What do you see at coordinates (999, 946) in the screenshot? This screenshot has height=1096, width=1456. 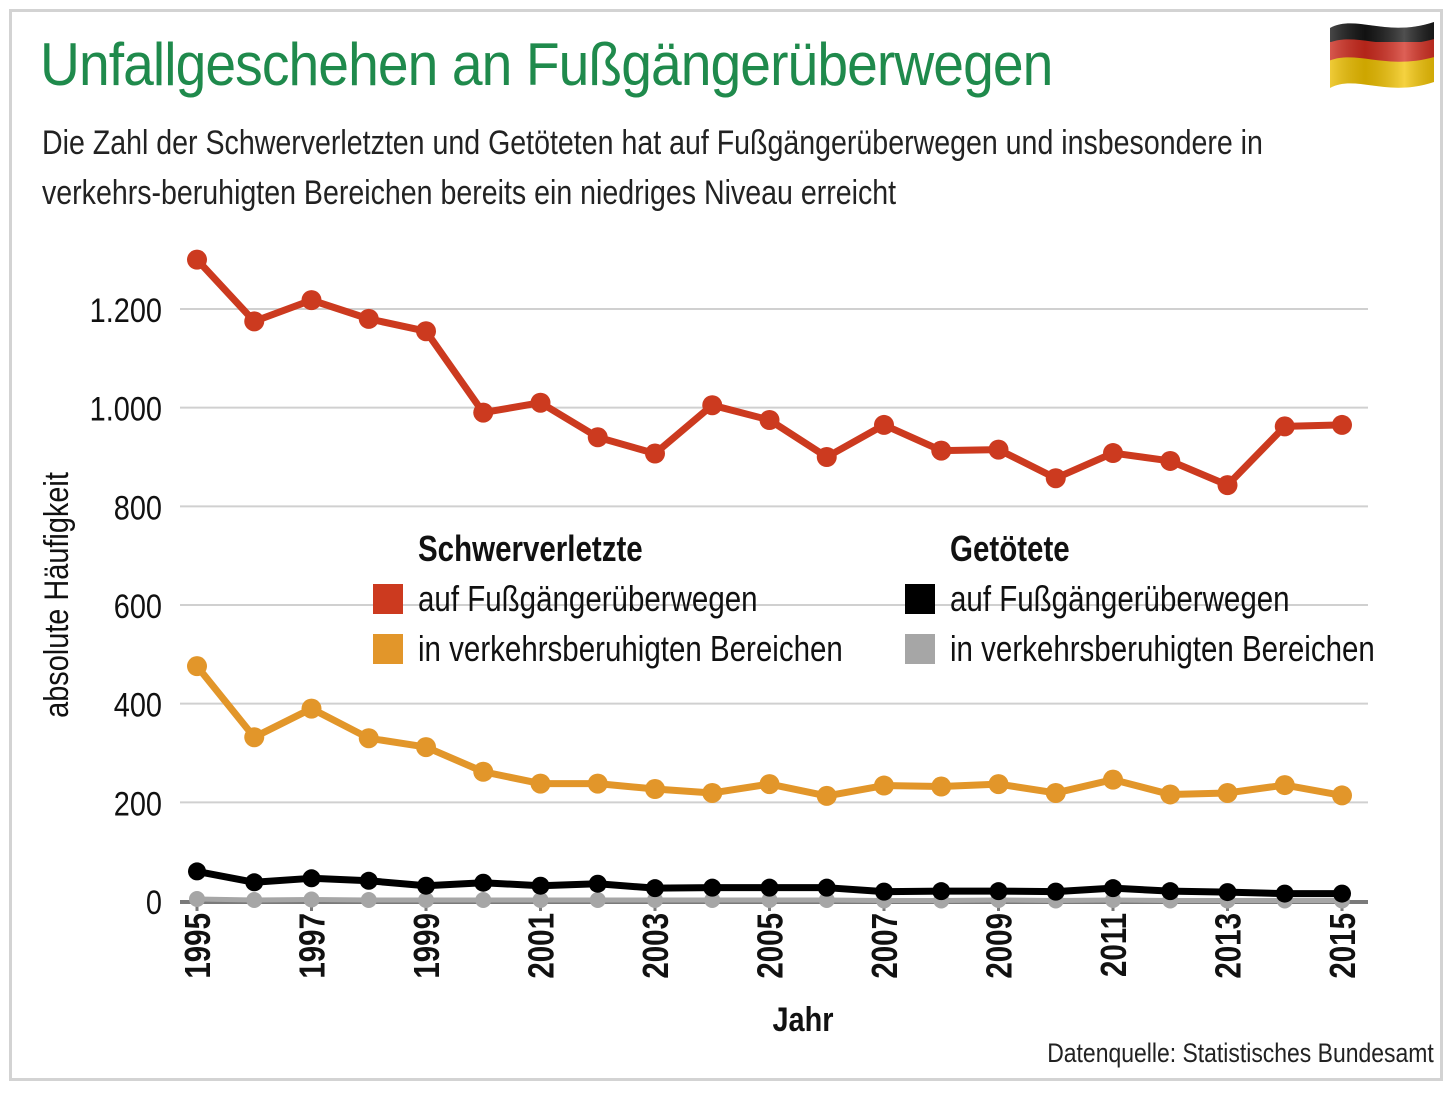 I see `x-tick-label: 2009` at bounding box center [999, 946].